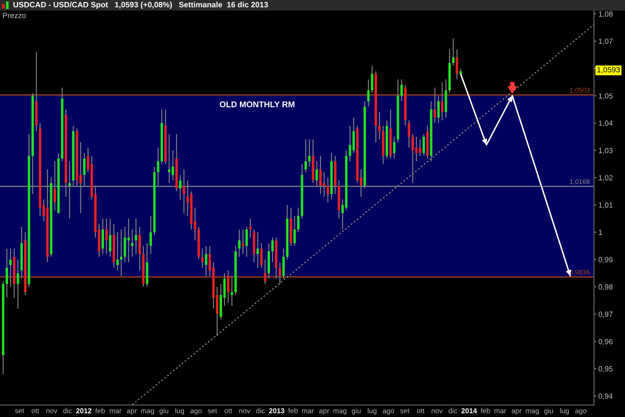 The image size is (625, 417). Describe the element at coordinates (257, 104) in the screenshot. I see `band-label: OLD MONTHLY RM` at that location.